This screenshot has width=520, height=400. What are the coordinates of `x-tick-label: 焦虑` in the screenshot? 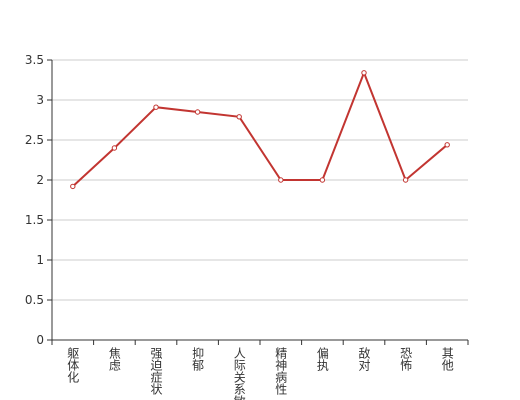 It's located at (114, 359).